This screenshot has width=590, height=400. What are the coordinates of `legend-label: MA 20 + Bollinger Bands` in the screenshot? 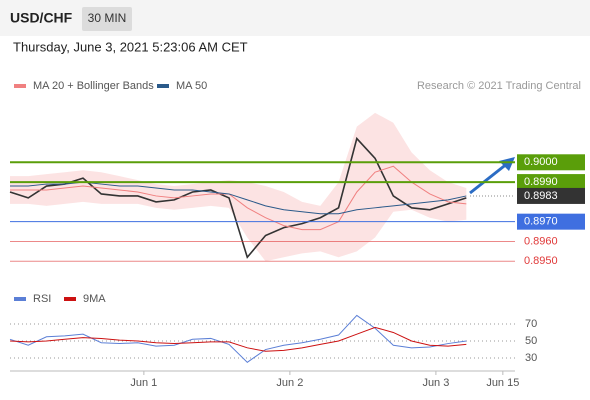 It's located at (93, 86).